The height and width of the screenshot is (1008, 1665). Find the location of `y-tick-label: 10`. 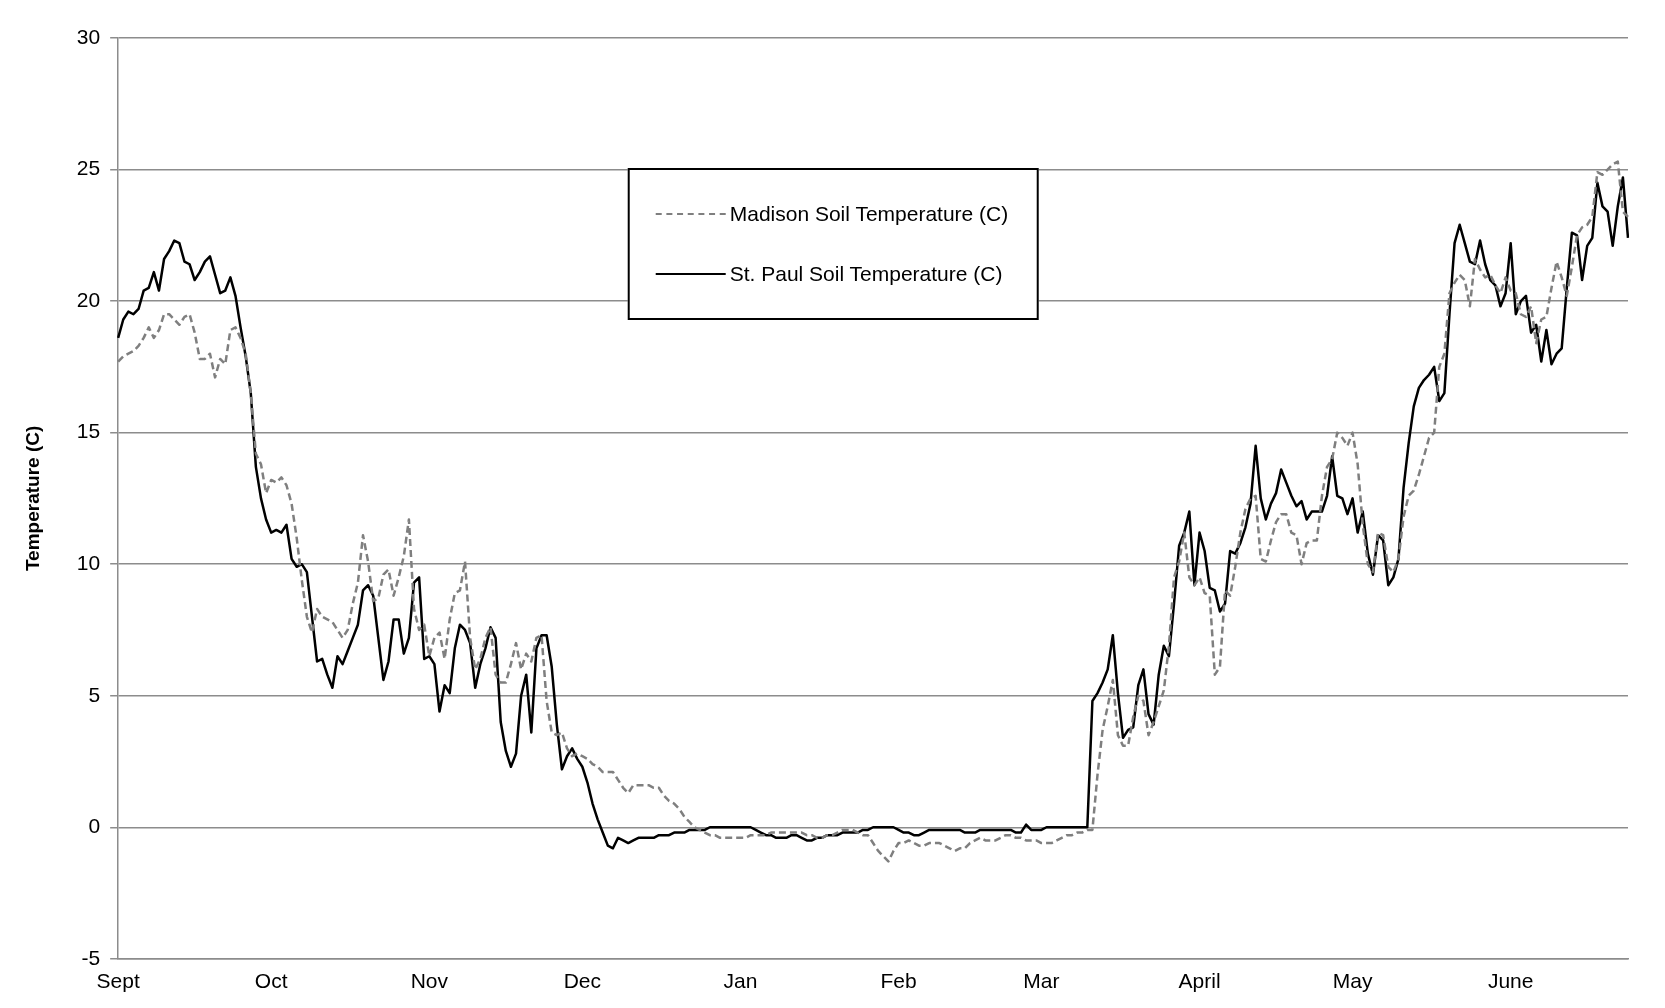

y-tick-label: 10 is located at coordinates (88, 562).